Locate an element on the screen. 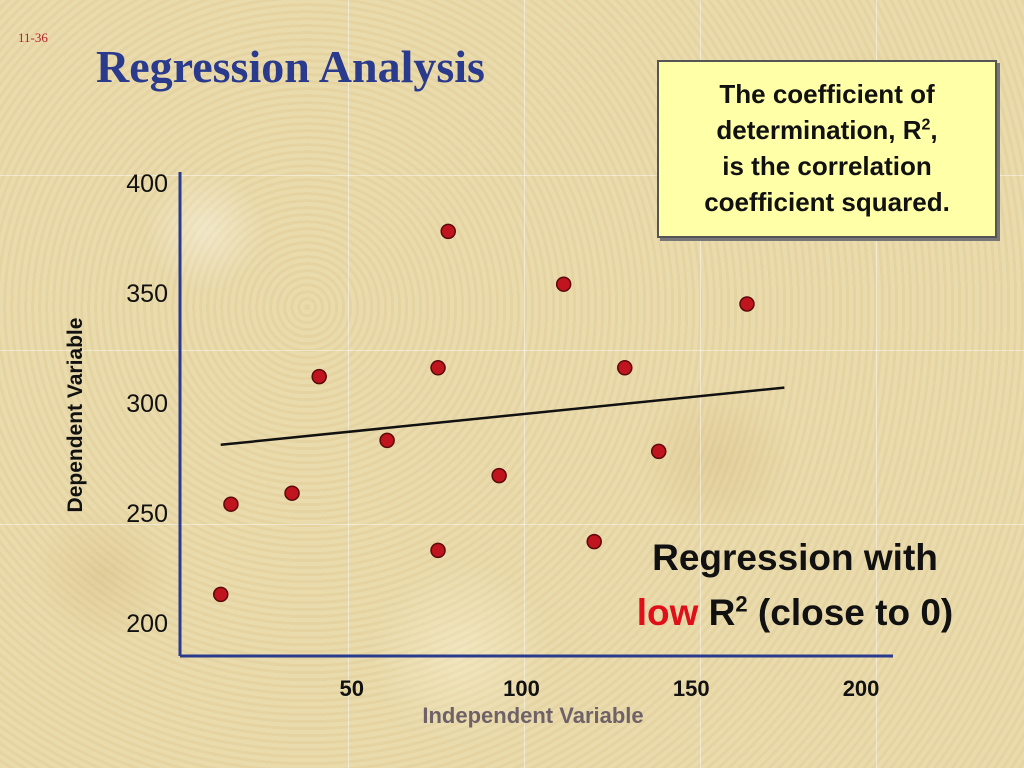 This screenshot has width=1024, height=768. y-tick-label: 200 is located at coordinates (147, 624).